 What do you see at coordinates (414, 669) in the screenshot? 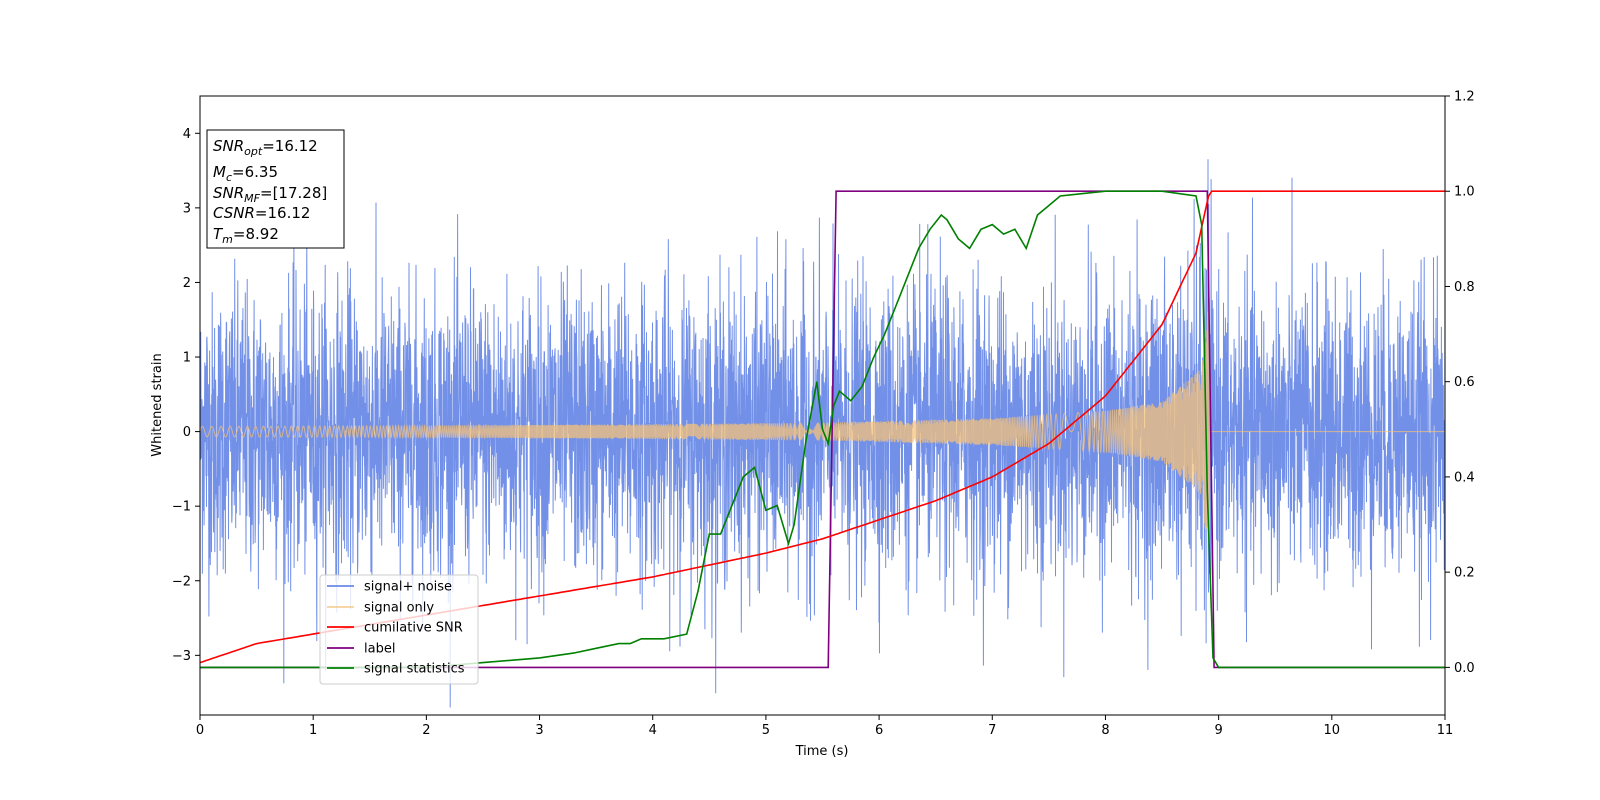
I see `legend-label: signal statistics` at bounding box center [414, 669].